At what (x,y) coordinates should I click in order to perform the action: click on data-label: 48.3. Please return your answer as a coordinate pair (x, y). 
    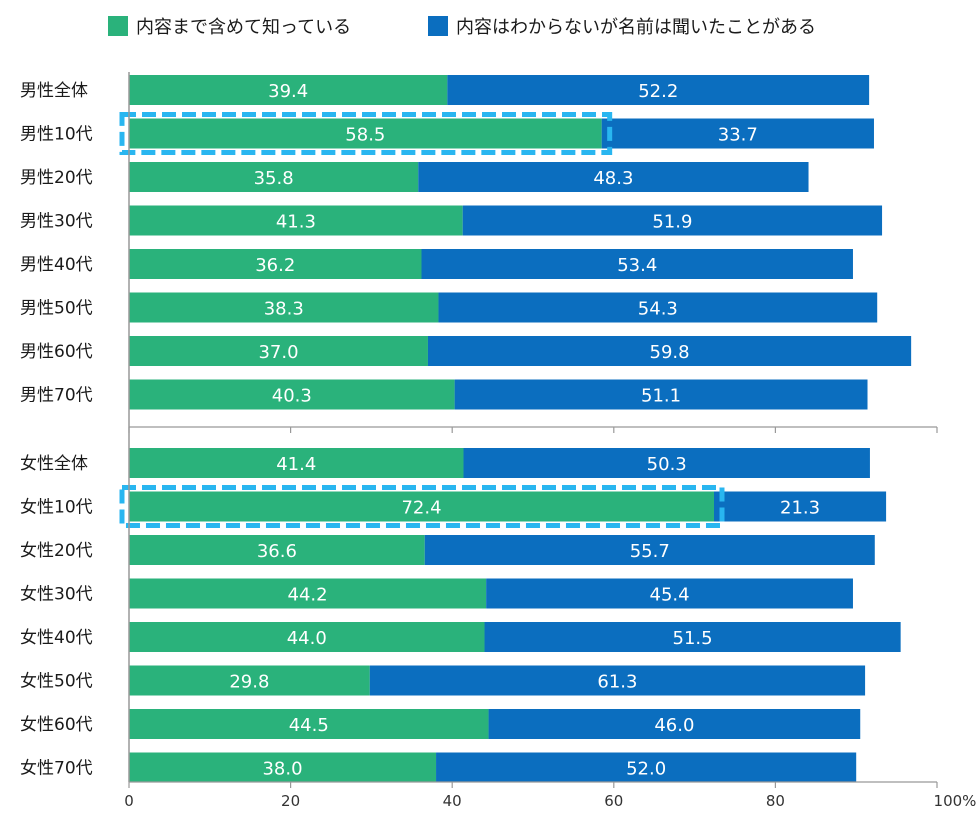
    Looking at the image, I should click on (613, 178).